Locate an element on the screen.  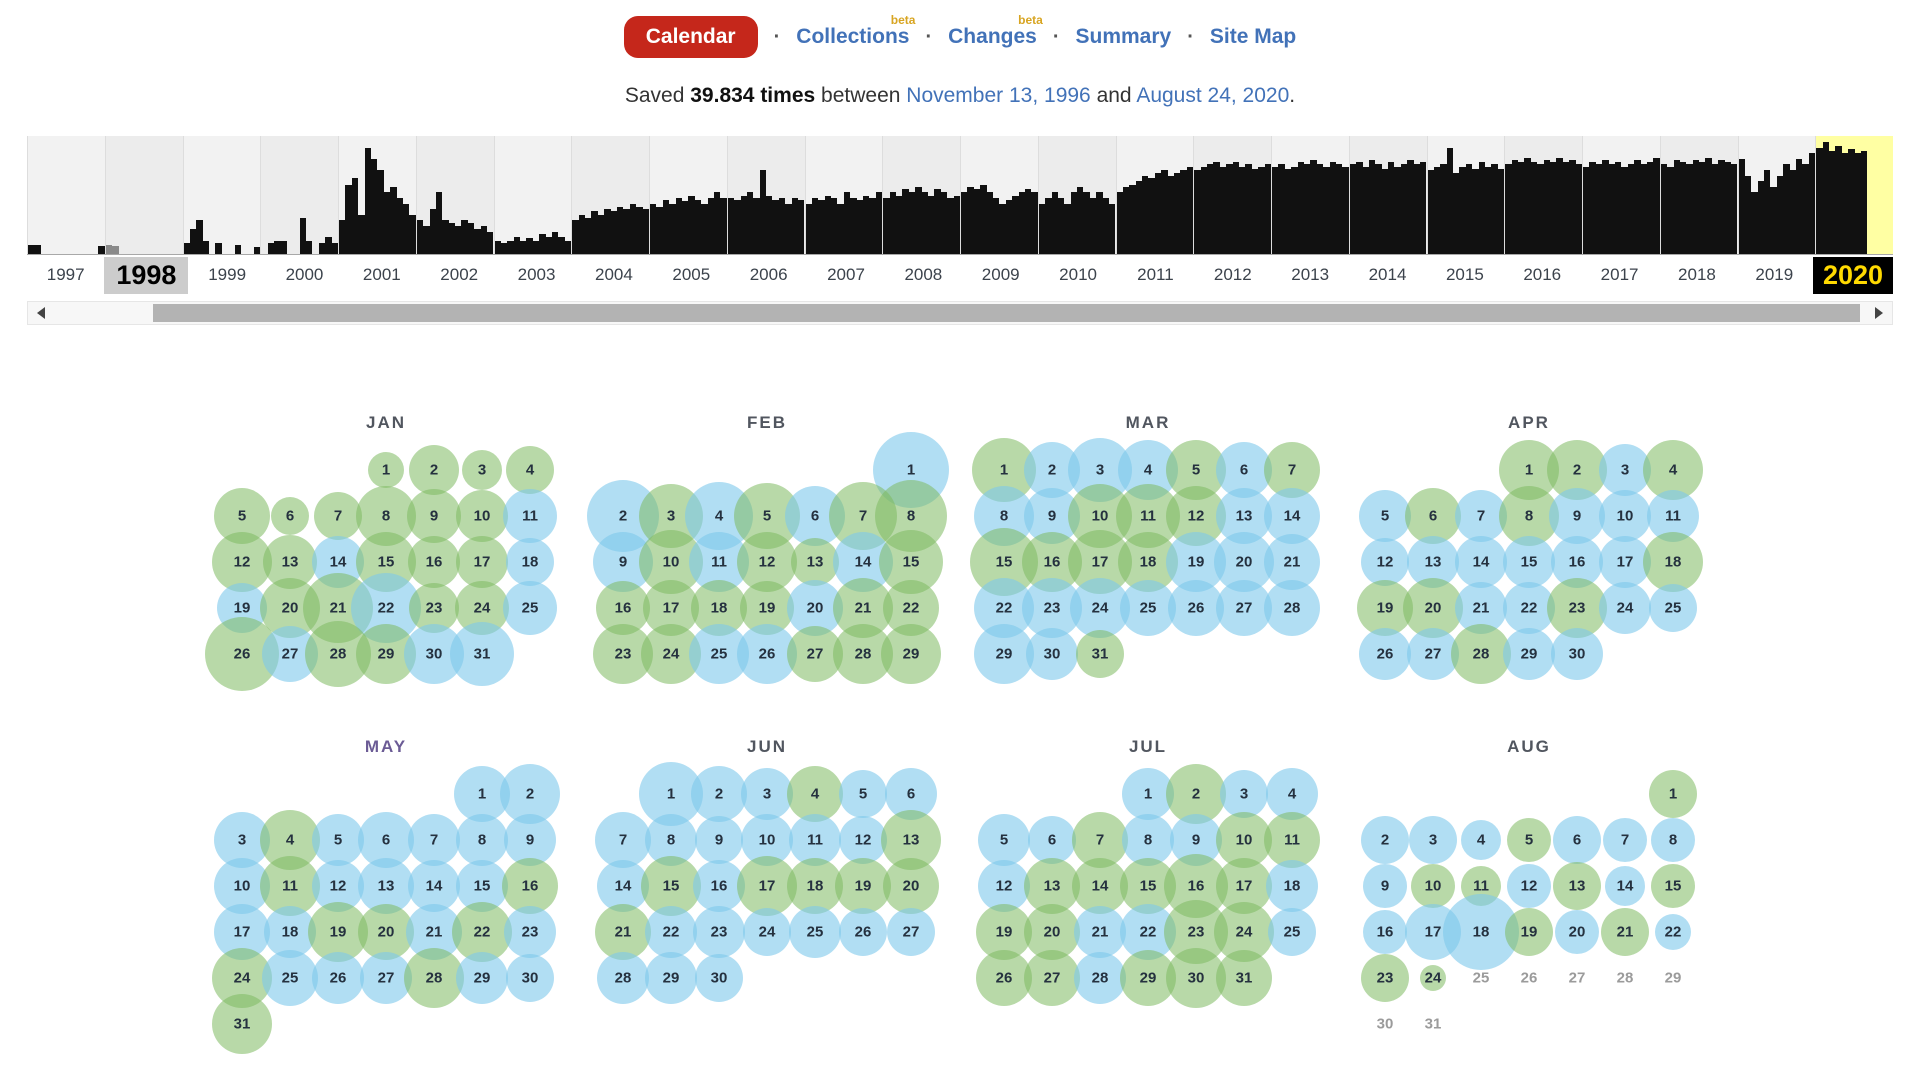
day-cell-jul-20: 20 is located at coordinates (1052, 932).